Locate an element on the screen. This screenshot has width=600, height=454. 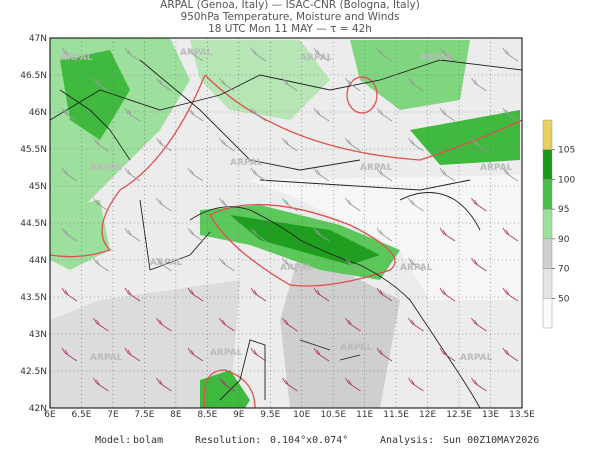
x-tick-label: 10.5E is located at coordinates (333, 415).